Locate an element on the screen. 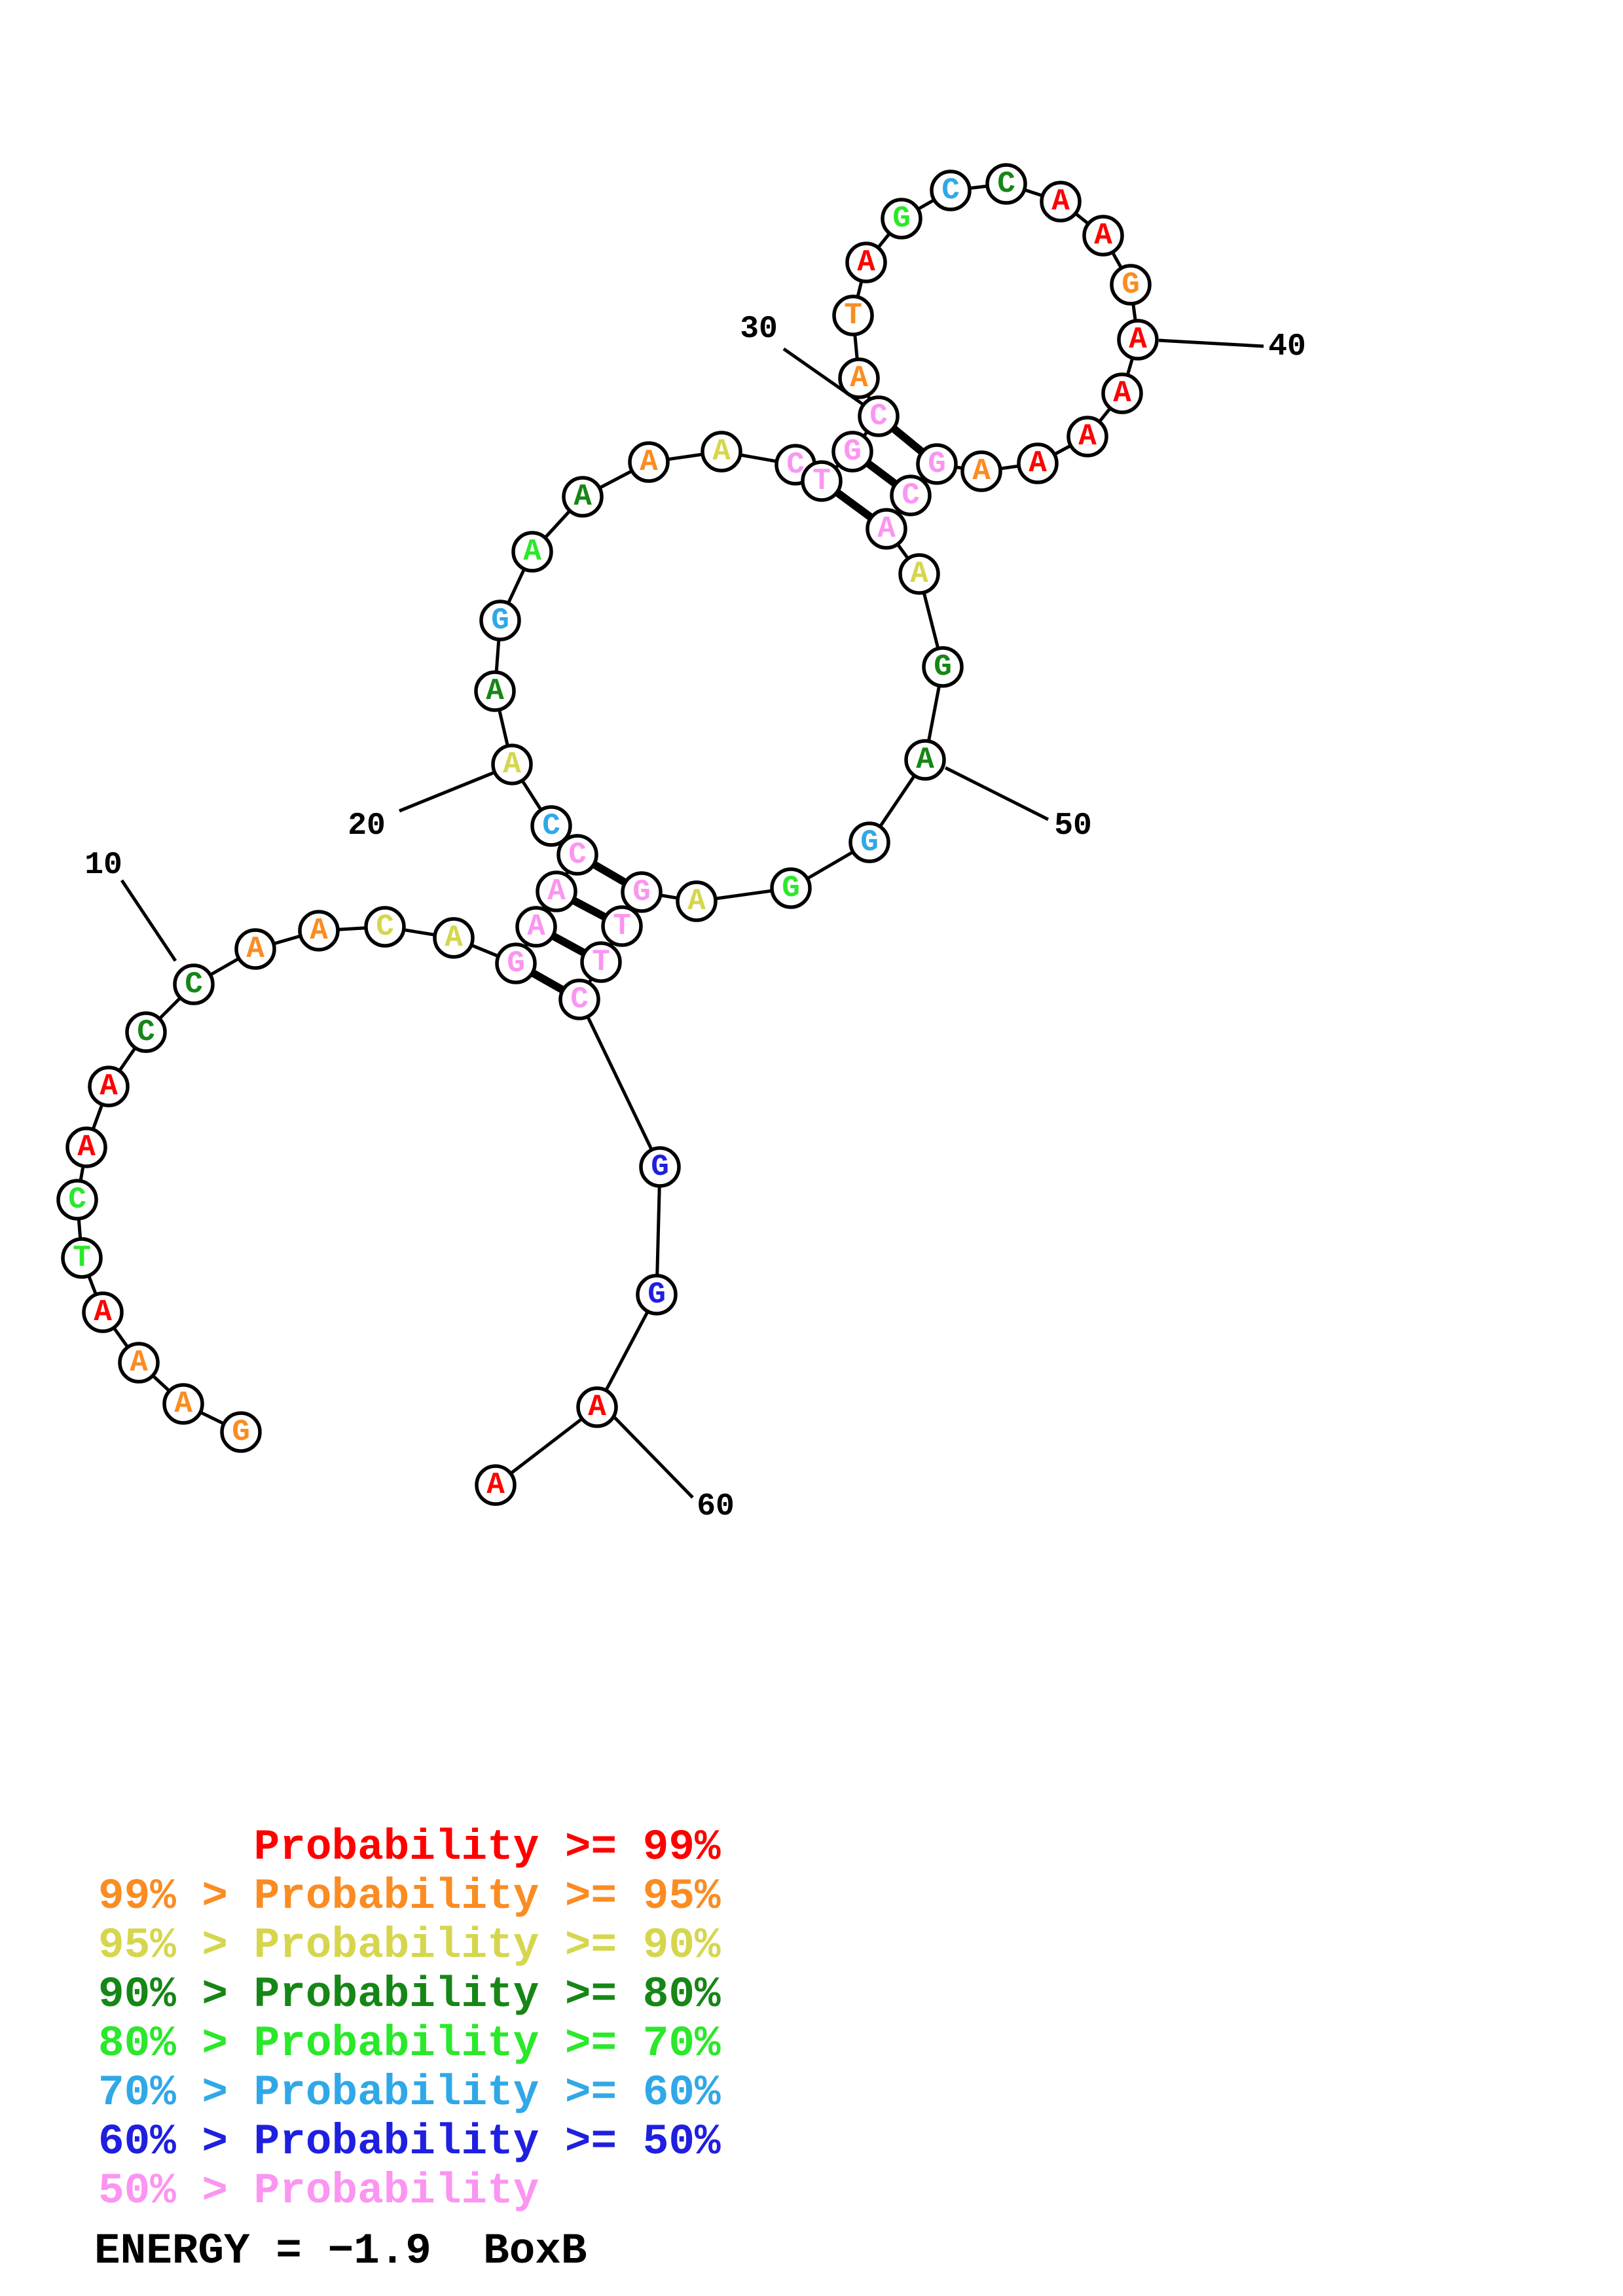  nucleotide-9-C: C is located at coordinates (146, 1032).